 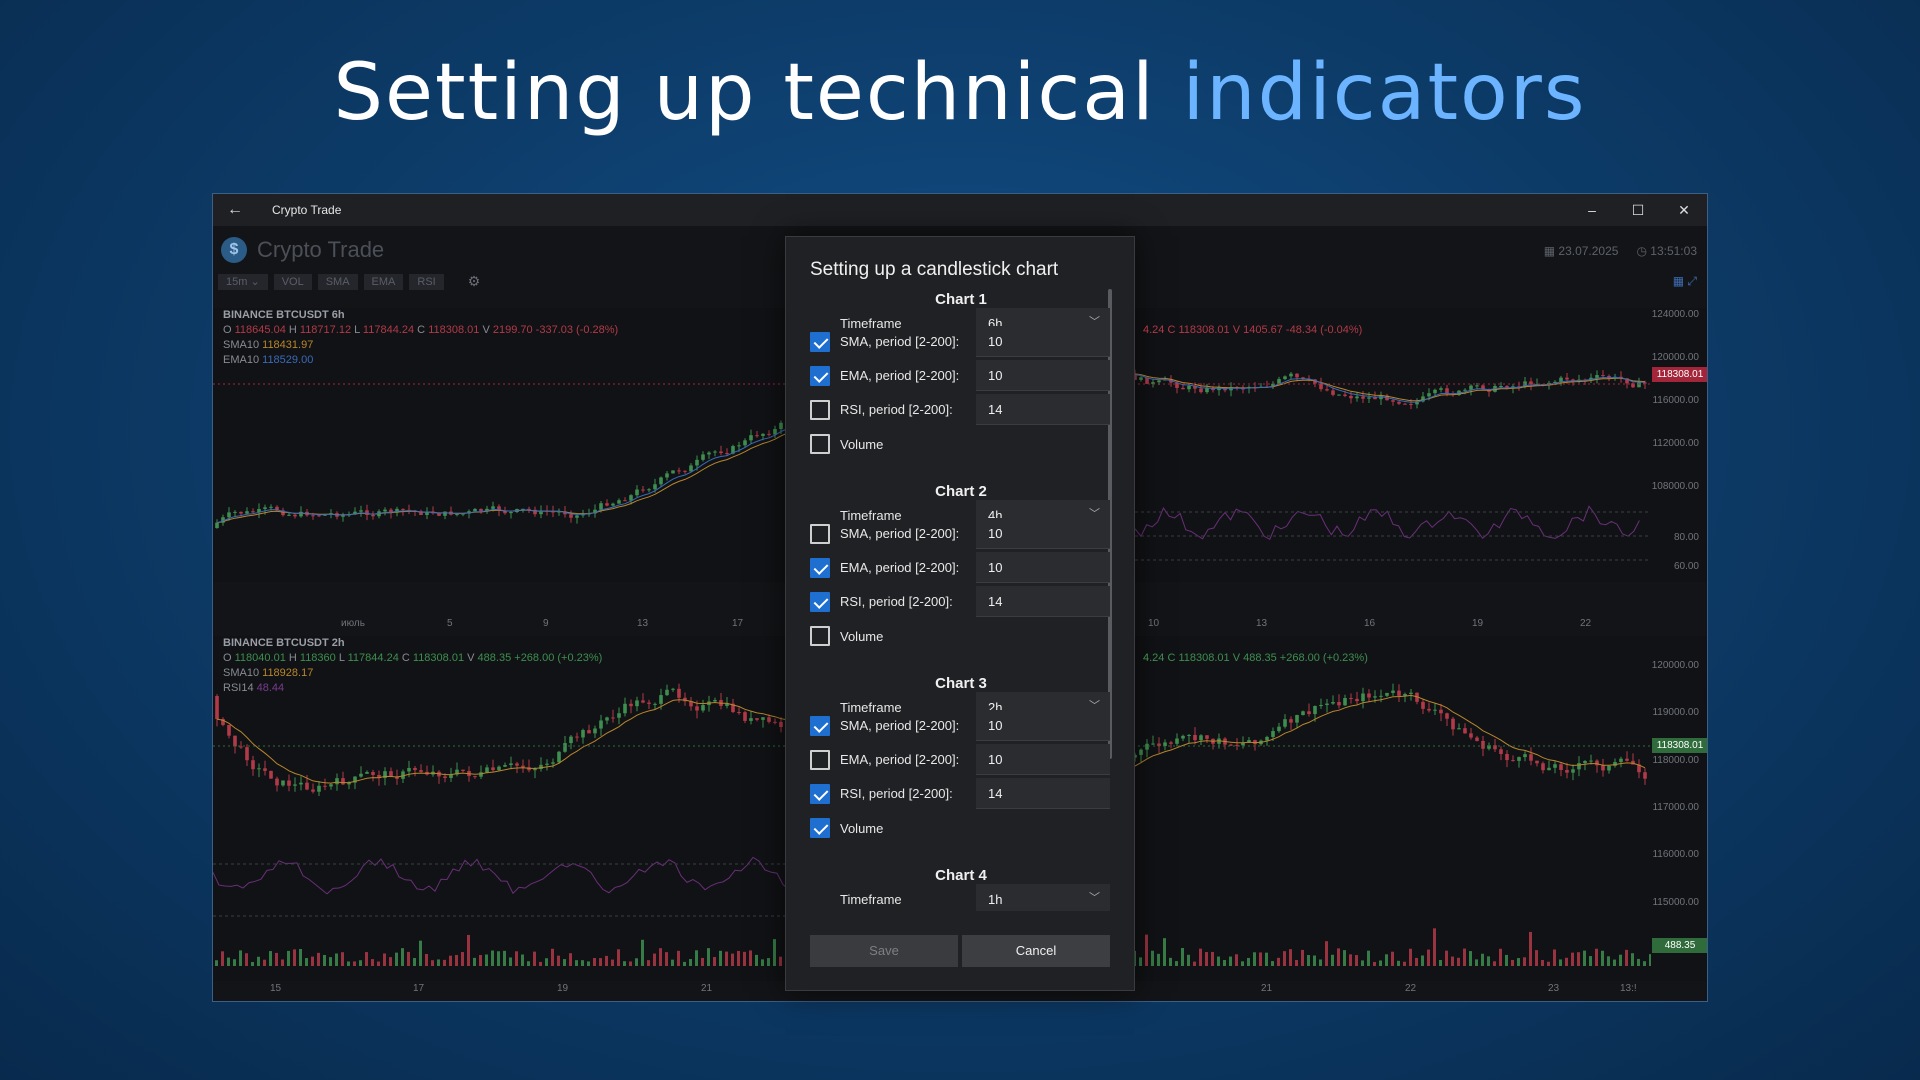 I want to click on chart3-ema-input: 10, so click(x=1043, y=759).